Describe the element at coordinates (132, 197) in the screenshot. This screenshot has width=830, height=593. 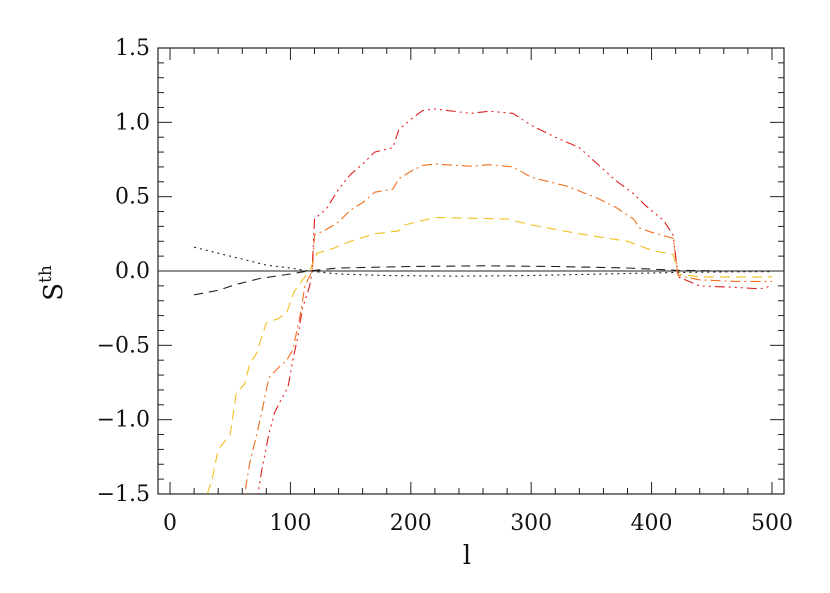
I see `y-tick-label: 0.5` at that location.